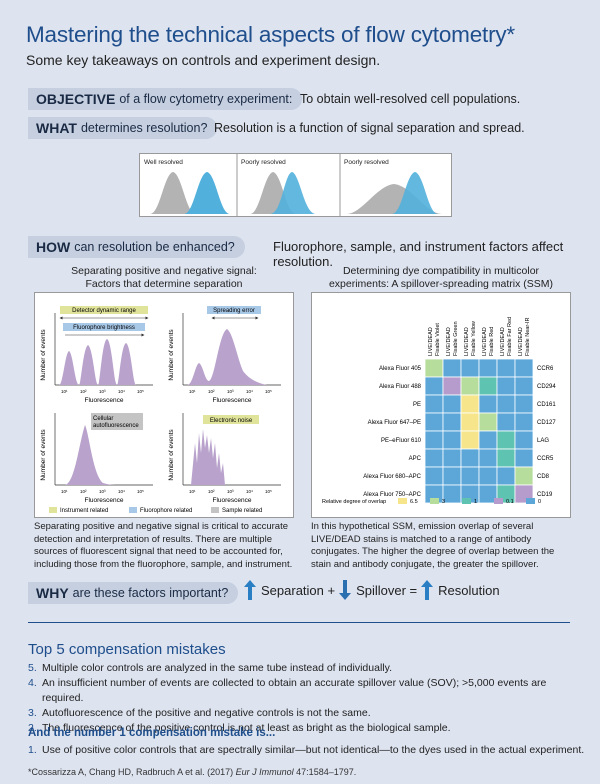 The height and width of the screenshot is (784, 600). What do you see at coordinates (475, 502) in the screenshot?
I see `ssm-legend-value: 1` at bounding box center [475, 502].